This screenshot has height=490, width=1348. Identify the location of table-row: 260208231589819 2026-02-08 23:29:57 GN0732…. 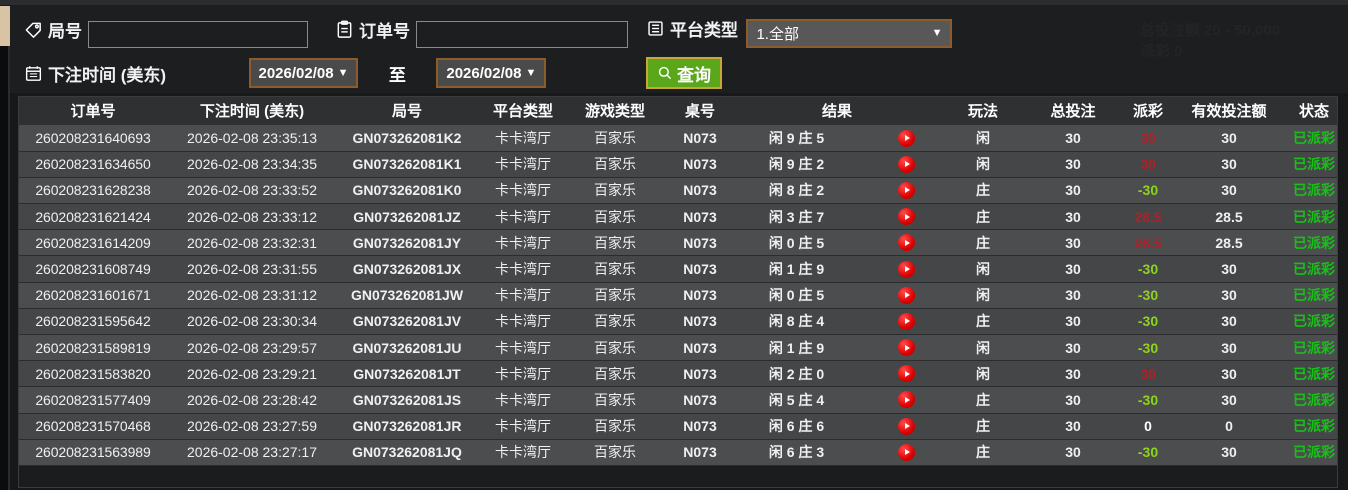
(678, 348).